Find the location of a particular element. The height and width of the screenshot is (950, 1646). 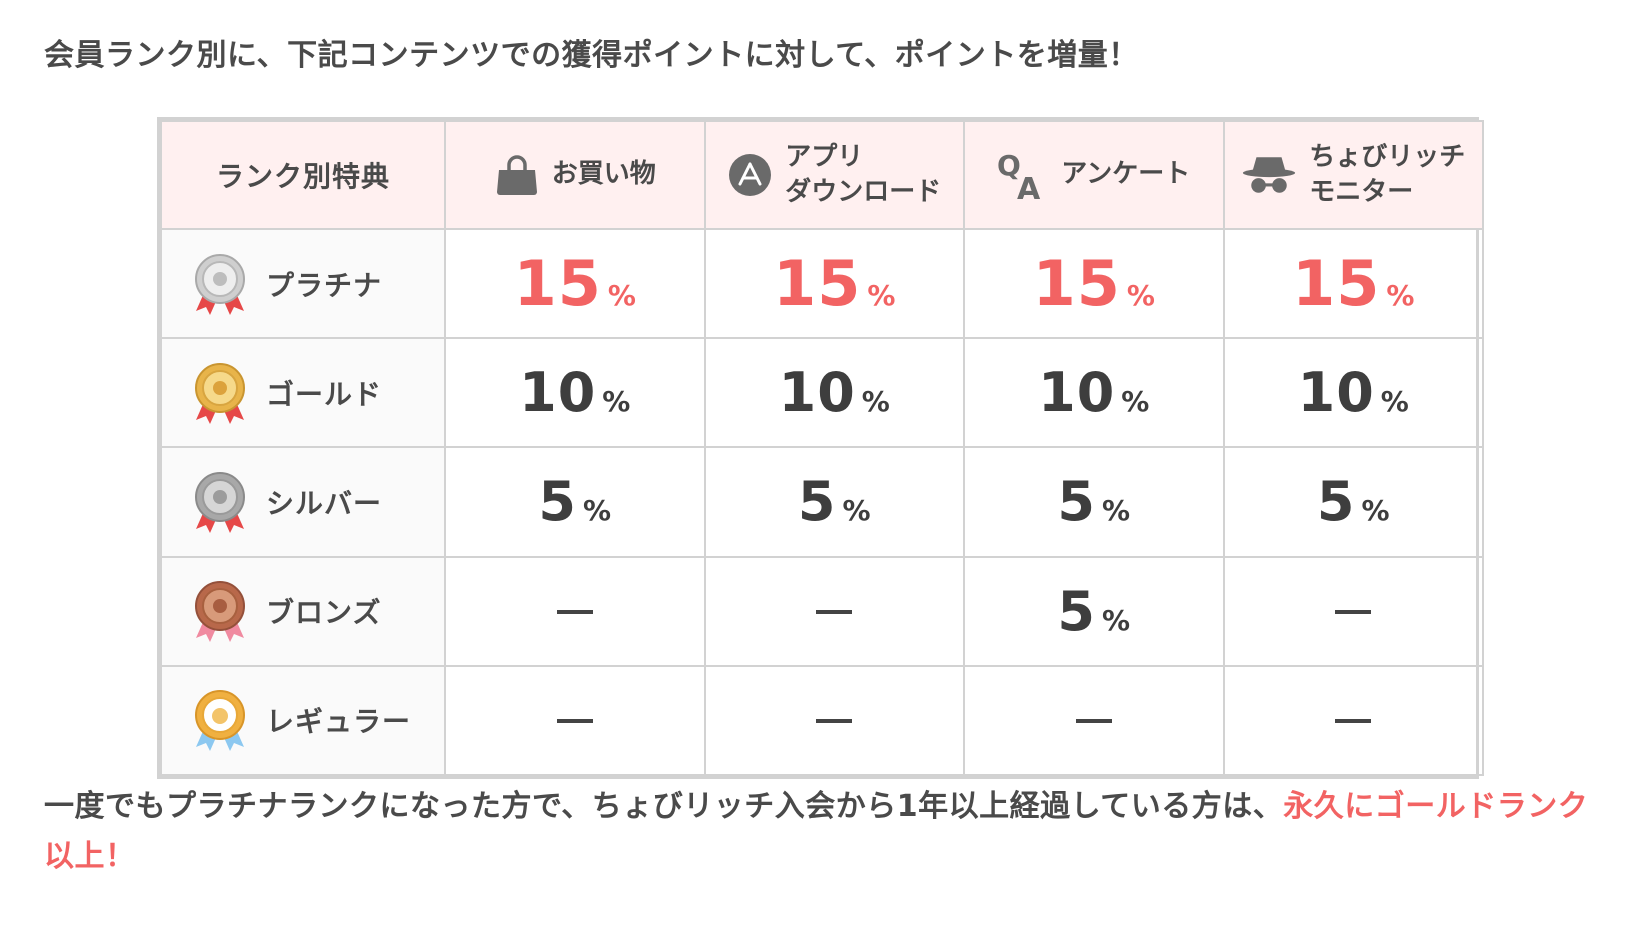

table-row-silver: シルバー 5% 5% 5% 5% is located at coordinates (822, 502).